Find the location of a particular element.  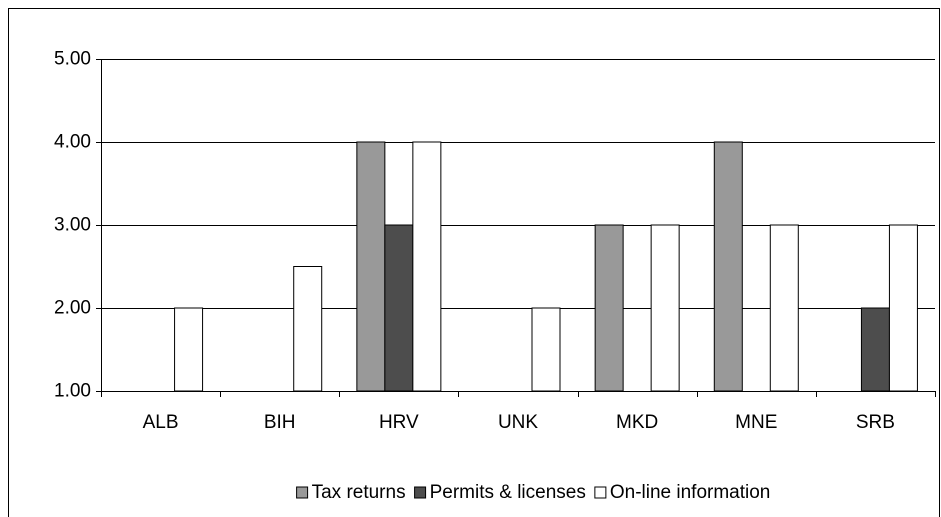

legend-label: On-line information is located at coordinates (690, 492).